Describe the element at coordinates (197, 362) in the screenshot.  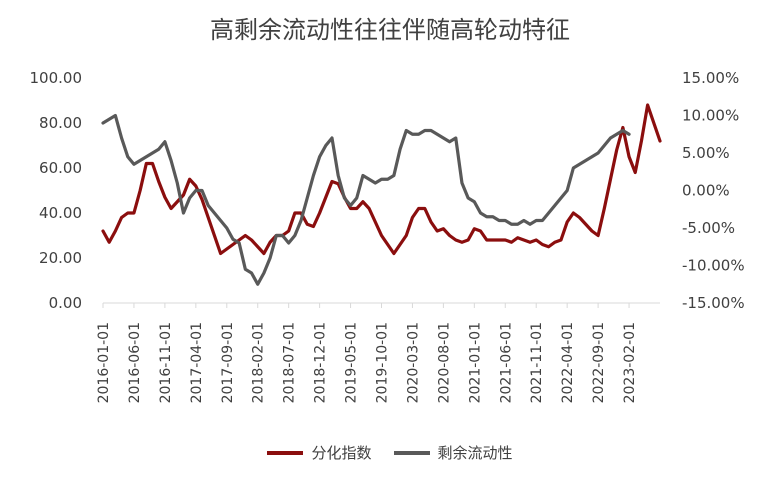
I see `x-tick-label: 2017-04-01` at that location.